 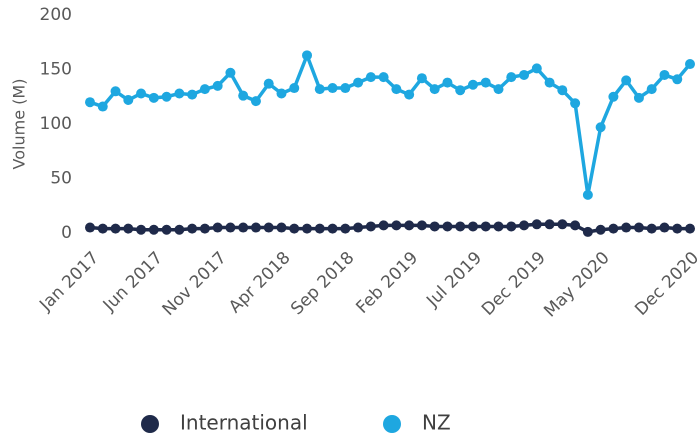 What do you see at coordinates (66, 233) in the screenshot?
I see `y-tick-label: 0` at bounding box center [66, 233].